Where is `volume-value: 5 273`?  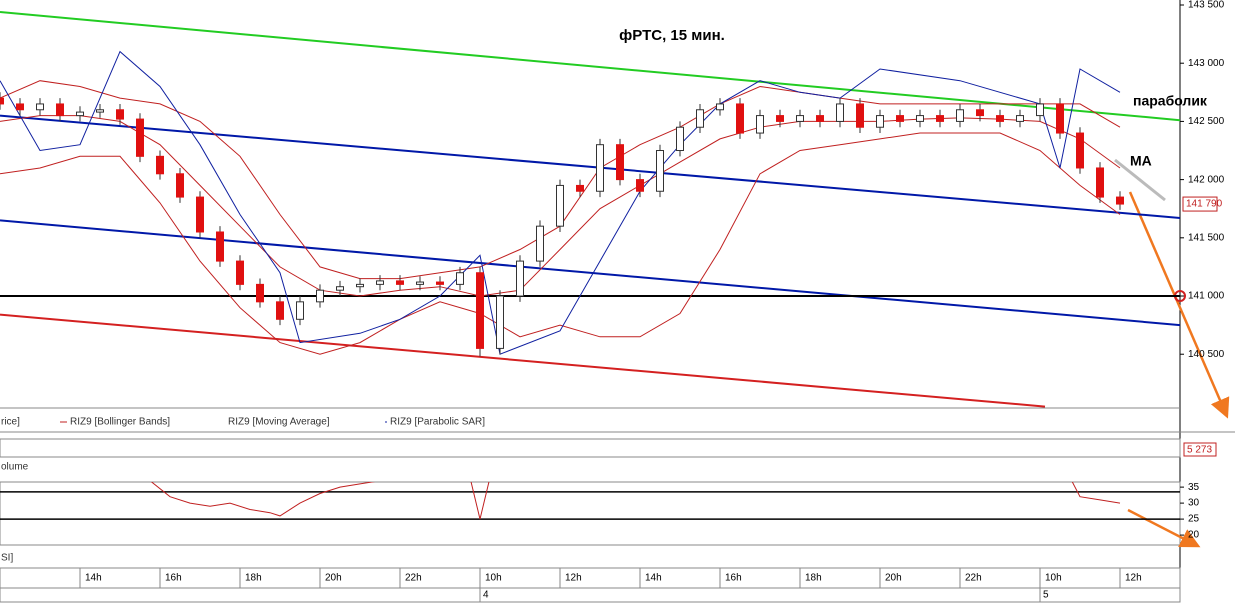
volume-value: 5 273 is located at coordinates (1199, 450).